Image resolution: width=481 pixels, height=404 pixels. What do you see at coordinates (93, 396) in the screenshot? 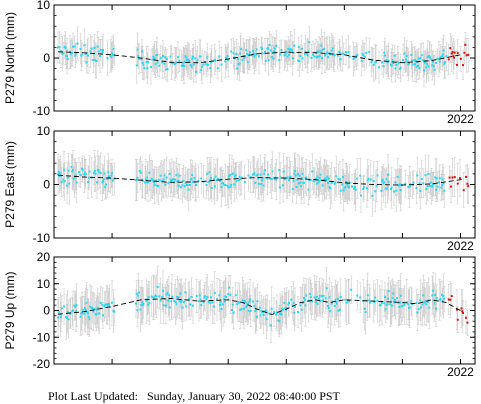
I see `footer-label: Plot Last Updated:` at bounding box center [93, 396].